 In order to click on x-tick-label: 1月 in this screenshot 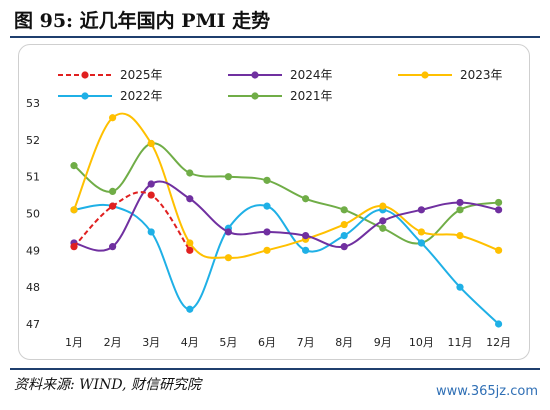, I will do `click(74, 342)`.